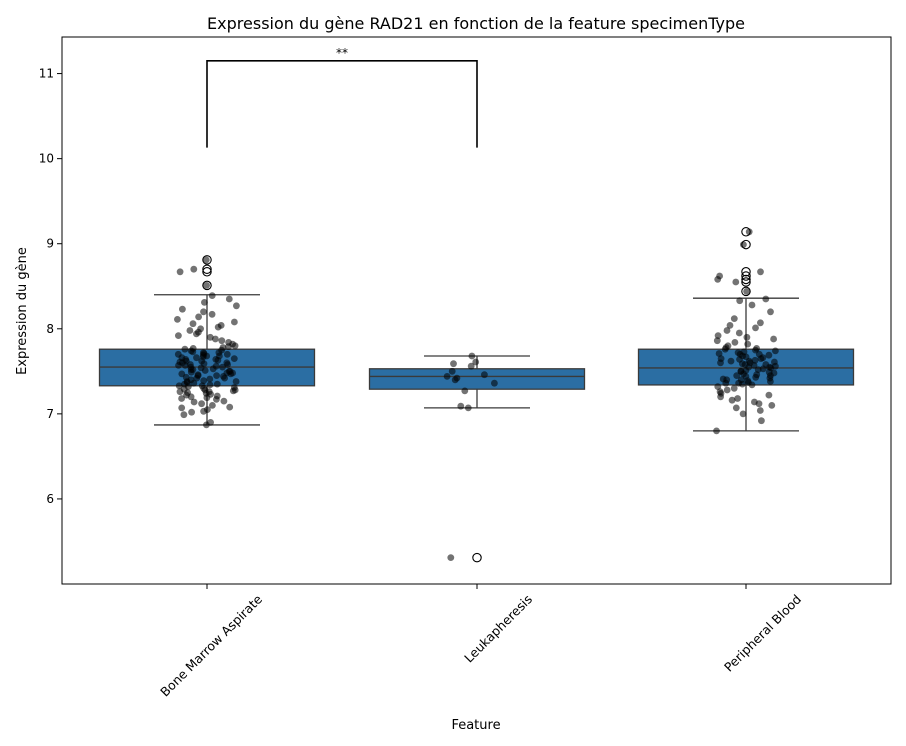 The image size is (906, 746). Describe the element at coordinates (50, 499) in the screenshot. I see `y-tick-label: 6` at that location.